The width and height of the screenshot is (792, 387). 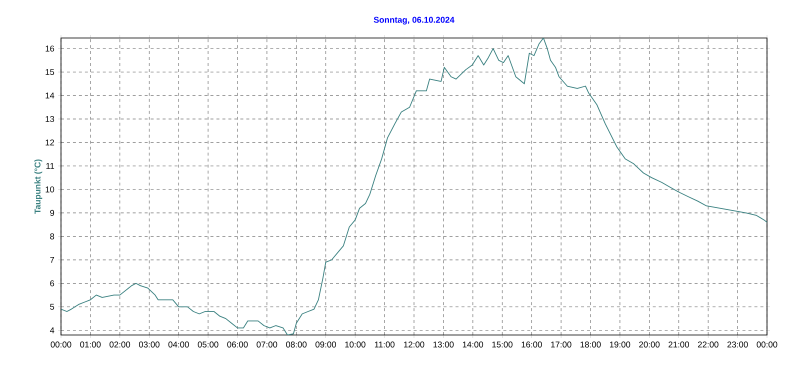 What do you see at coordinates (50, 72) in the screenshot?
I see `y-tick-label: 15` at bounding box center [50, 72].